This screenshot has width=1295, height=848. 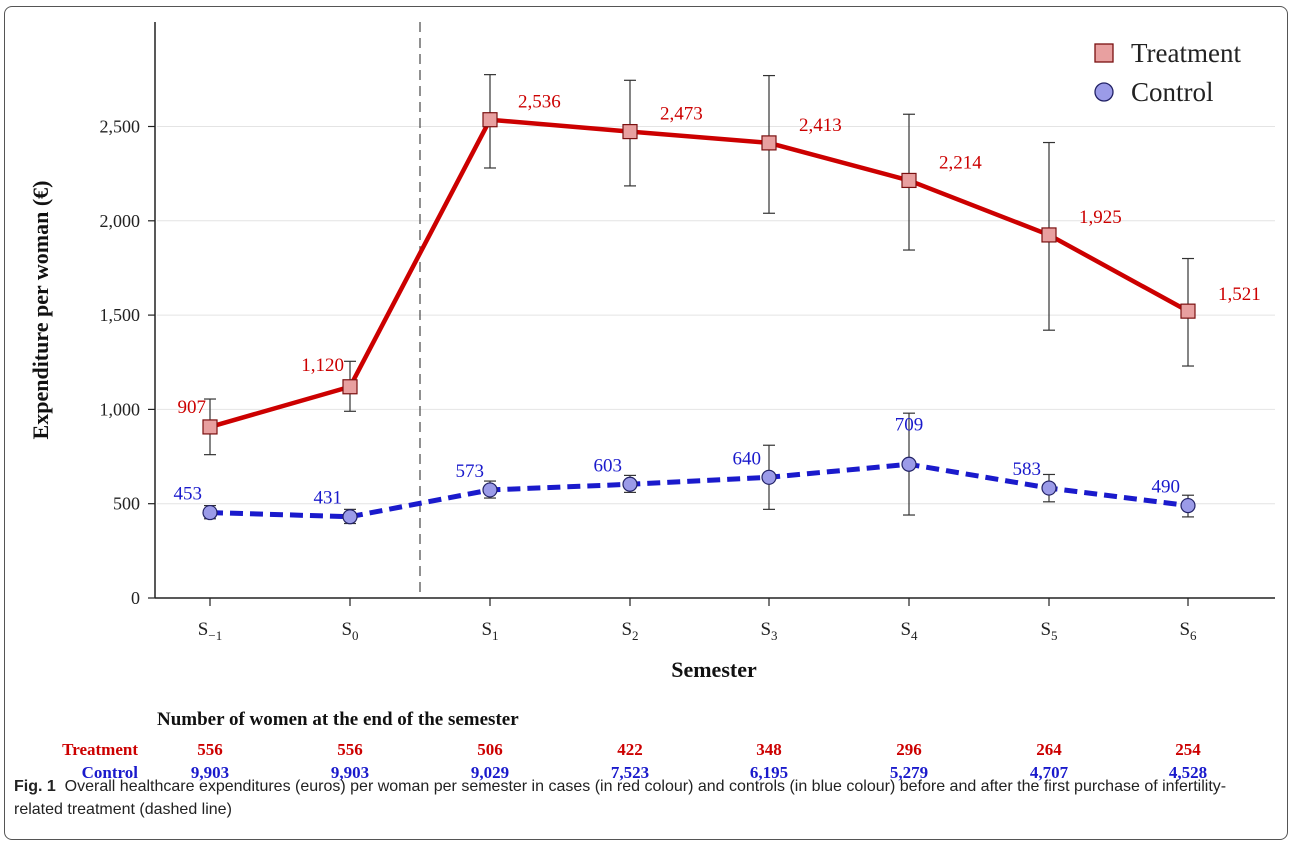 What do you see at coordinates (322, 365) in the screenshot?
I see `data-label-treatment: 1,120` at bounding box center [322, 365].